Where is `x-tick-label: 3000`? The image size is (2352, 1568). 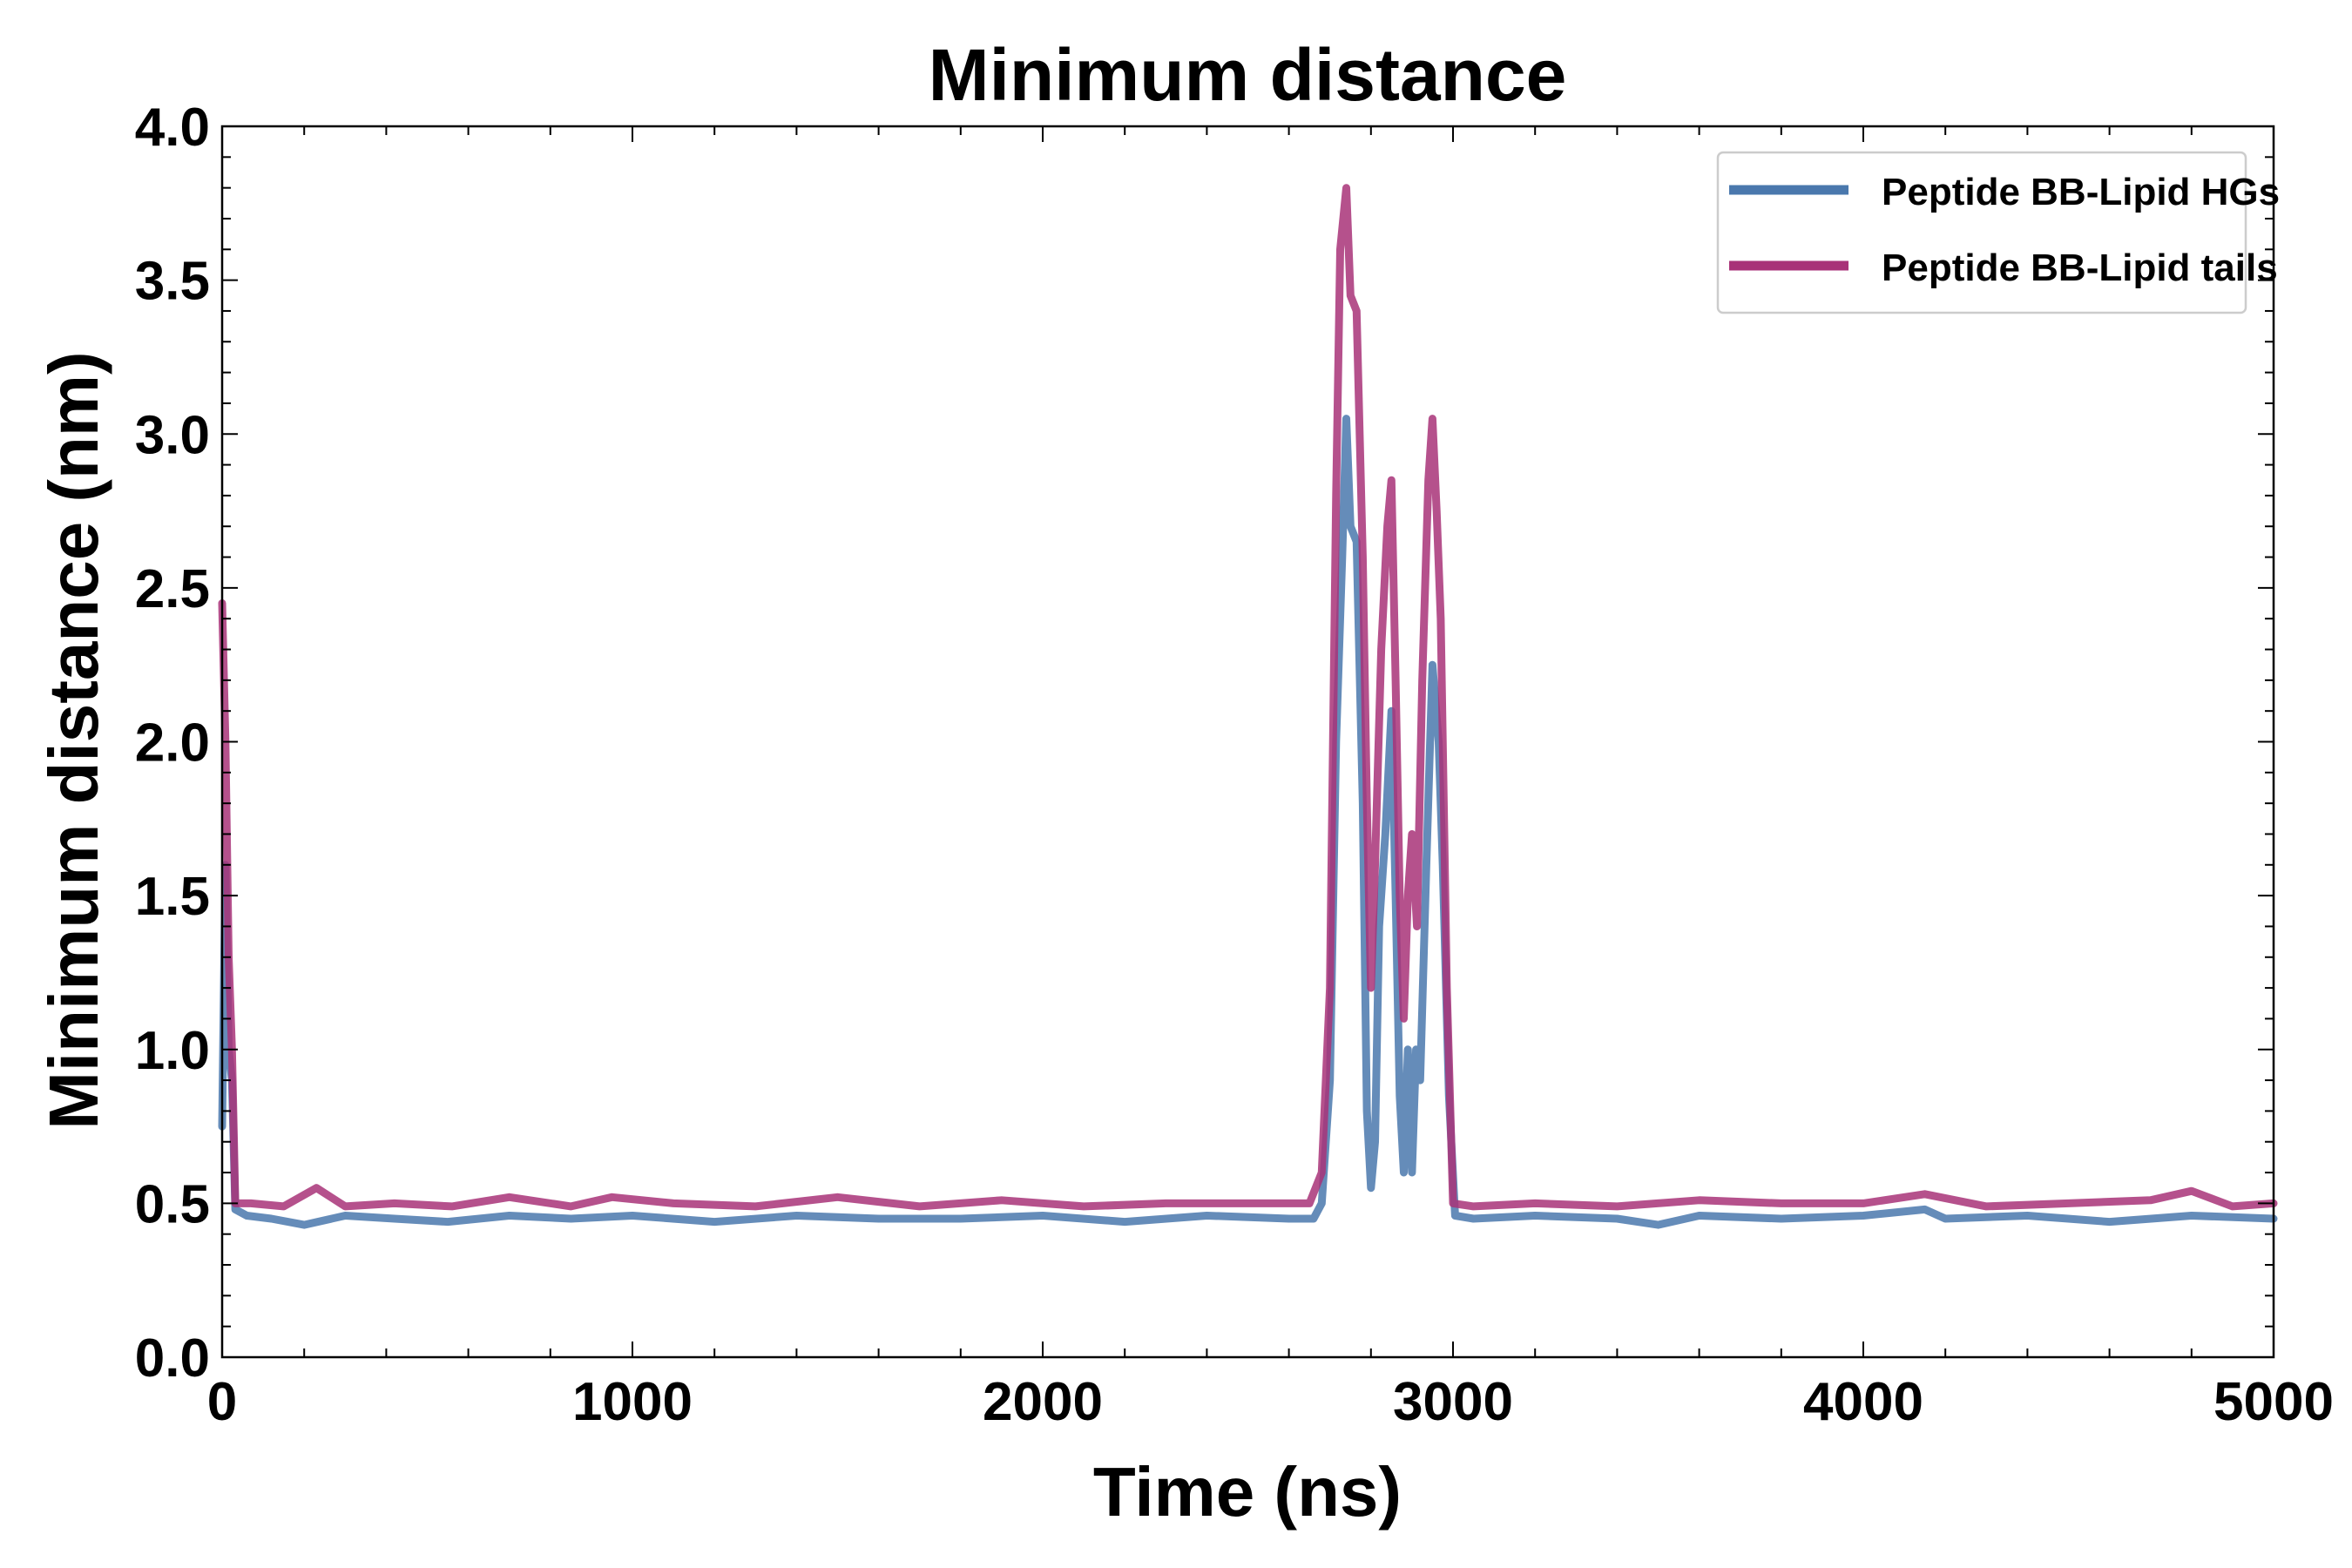 x-tick-label: 3000 is located at coordinates (1453, 1402).